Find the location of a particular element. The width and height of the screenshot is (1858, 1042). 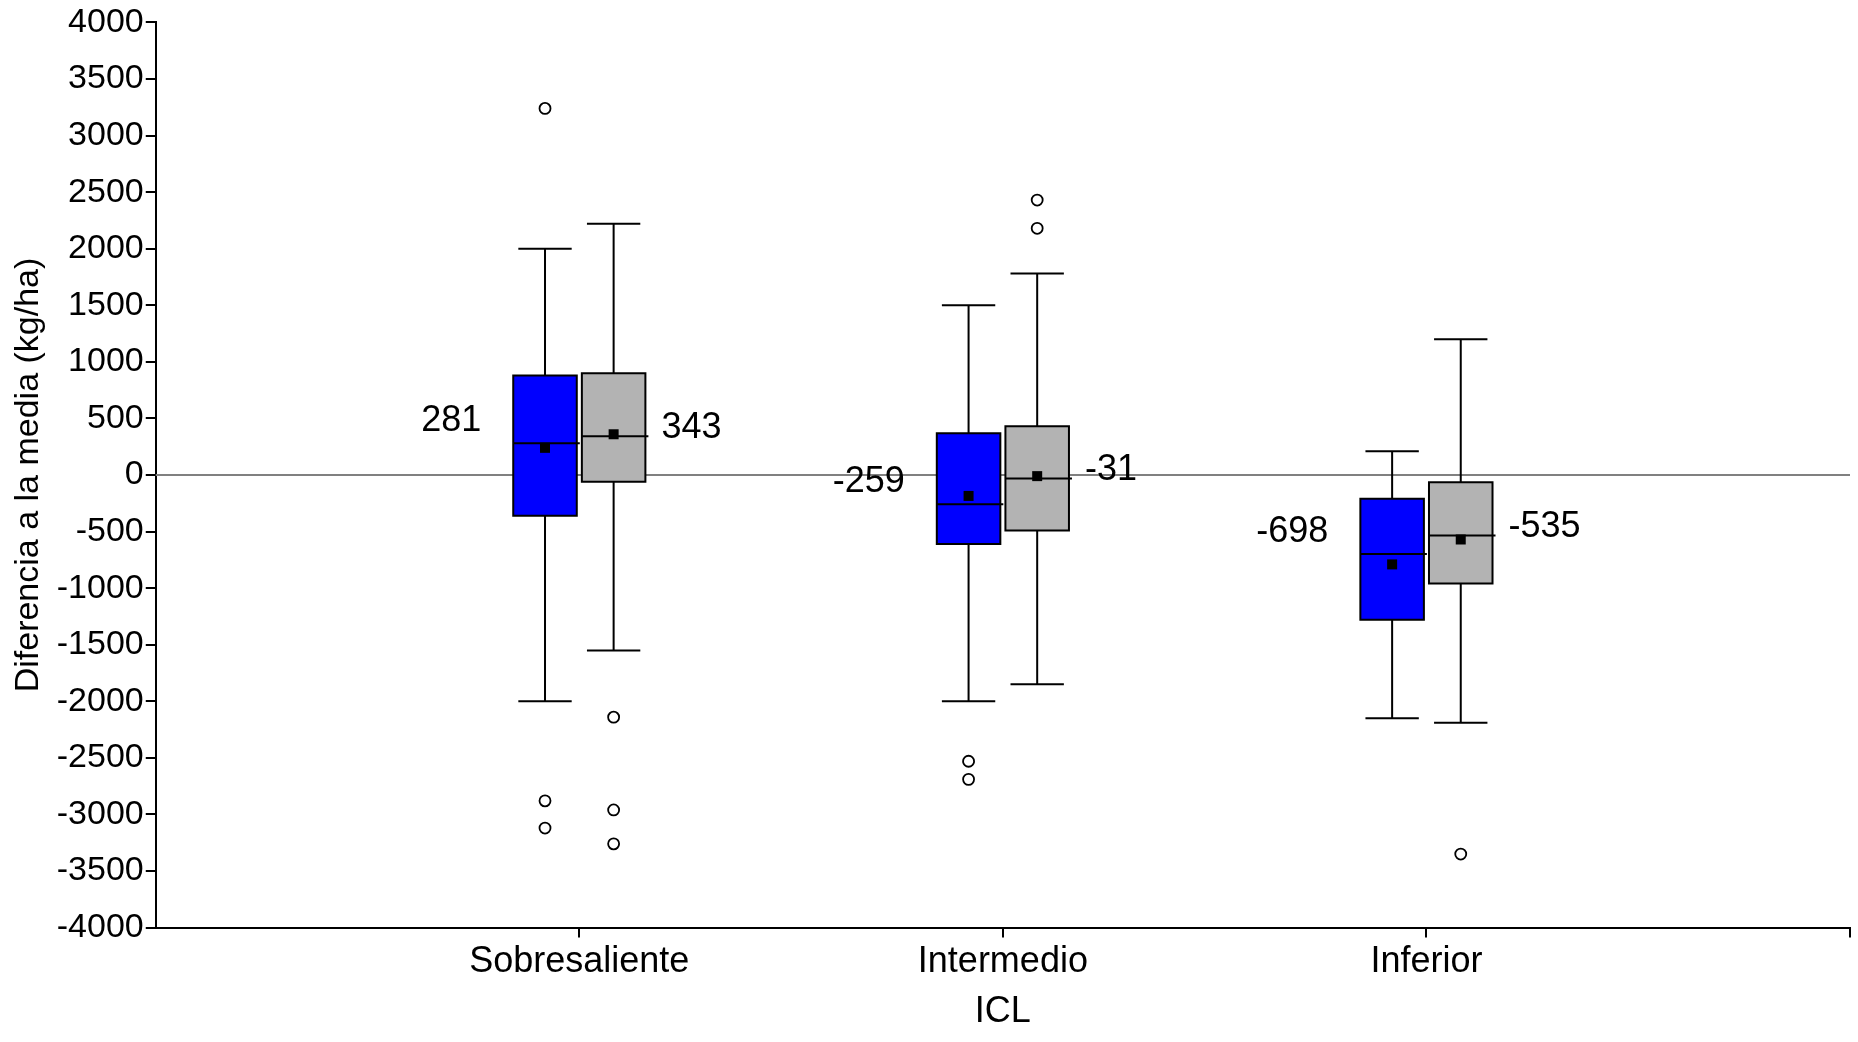

y-tick-label: -2500 is located at coordinates (100, 755).